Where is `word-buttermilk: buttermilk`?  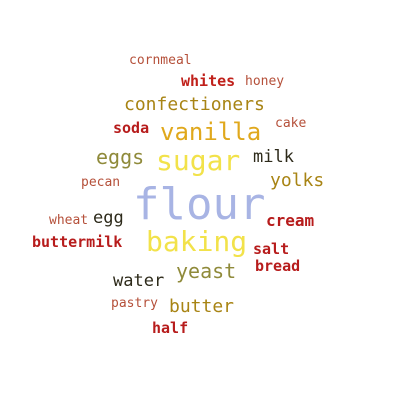
word-buttermilk: buttermilk is located at coordinates (77, 242).